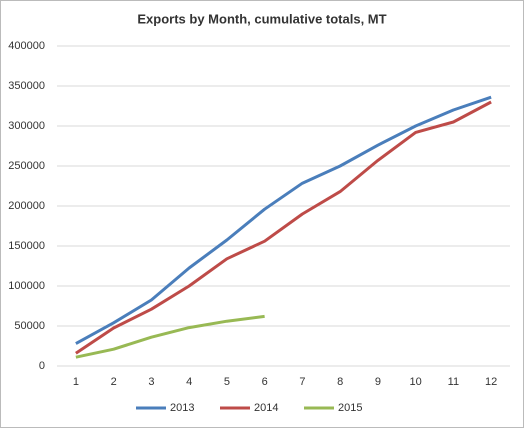 This screenshot has width=524, height=433. I want to click on x-tick-label: 7, so click(302, 382).